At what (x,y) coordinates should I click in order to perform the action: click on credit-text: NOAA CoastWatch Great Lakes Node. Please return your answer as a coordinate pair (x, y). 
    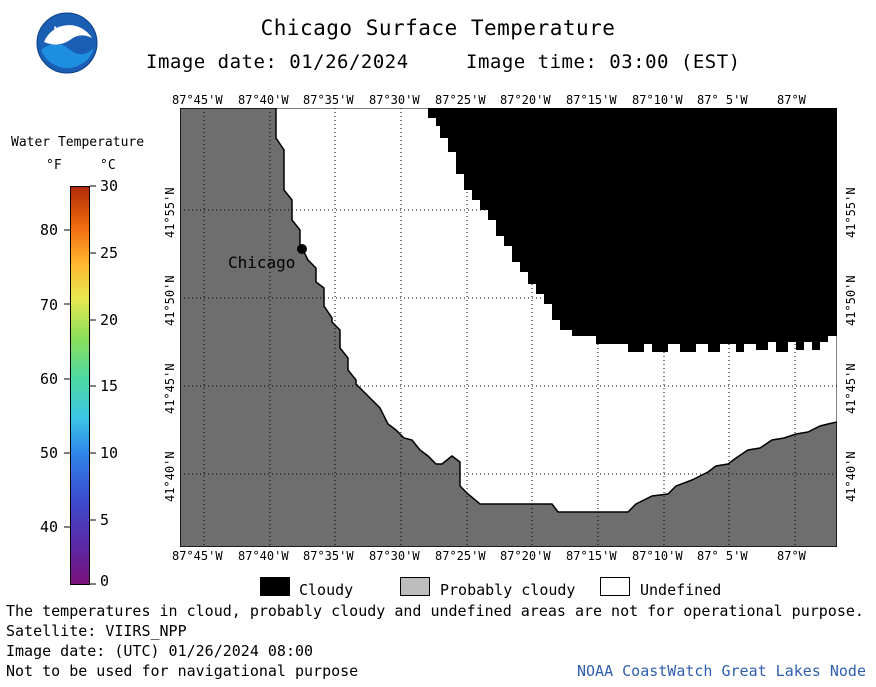
    Looking at the image, I should click on (721, 671).